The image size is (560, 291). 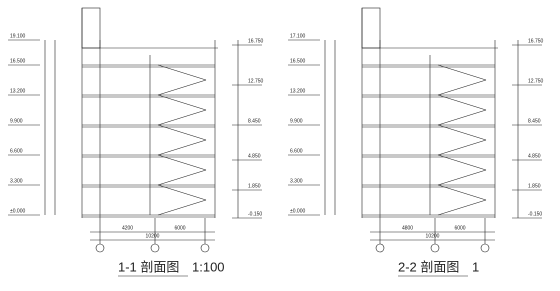 I want to click on section-title: 1-1 剖面图, so click(x=148, y=266).